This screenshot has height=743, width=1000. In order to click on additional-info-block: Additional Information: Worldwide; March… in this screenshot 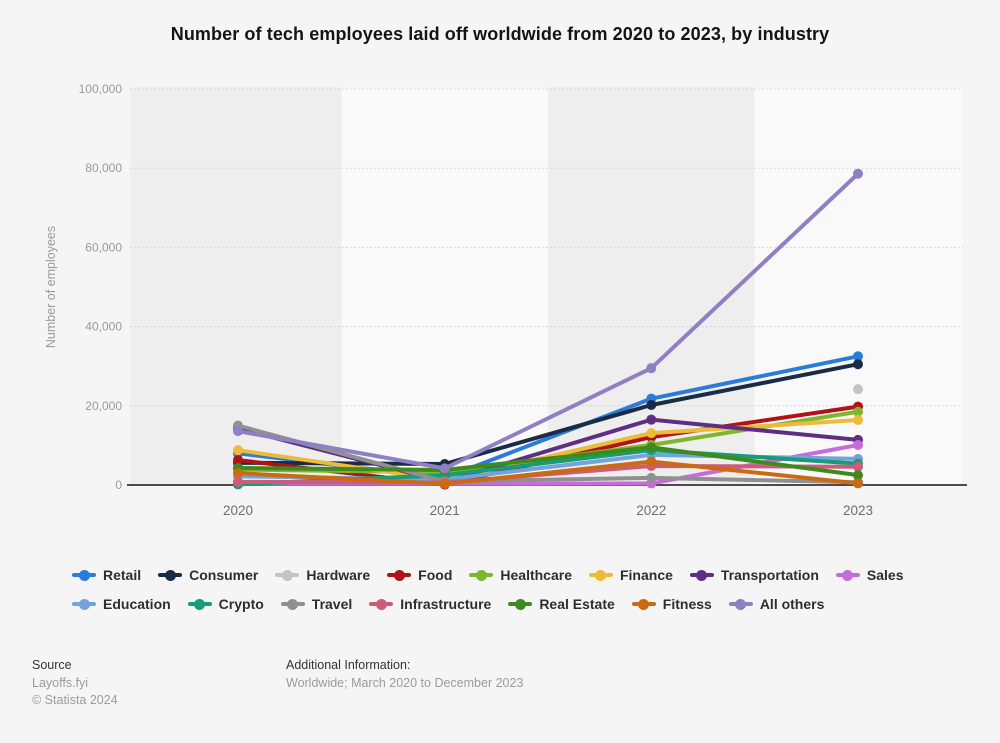, I will do `click(404, 674)`.